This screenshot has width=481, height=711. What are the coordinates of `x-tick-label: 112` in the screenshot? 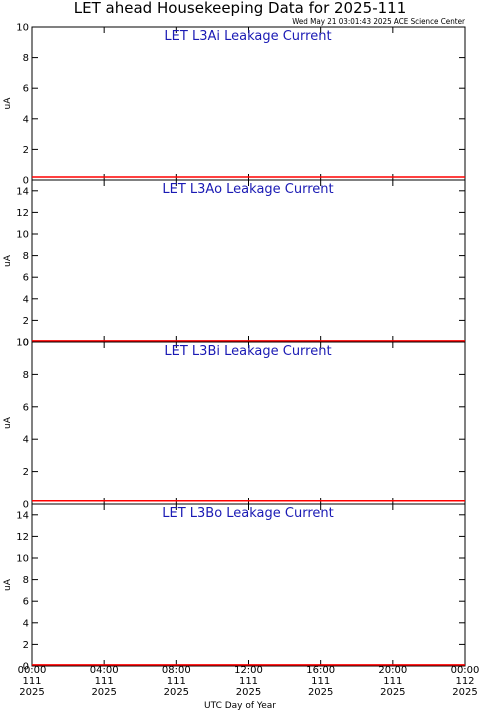 It's located at (464, 681).